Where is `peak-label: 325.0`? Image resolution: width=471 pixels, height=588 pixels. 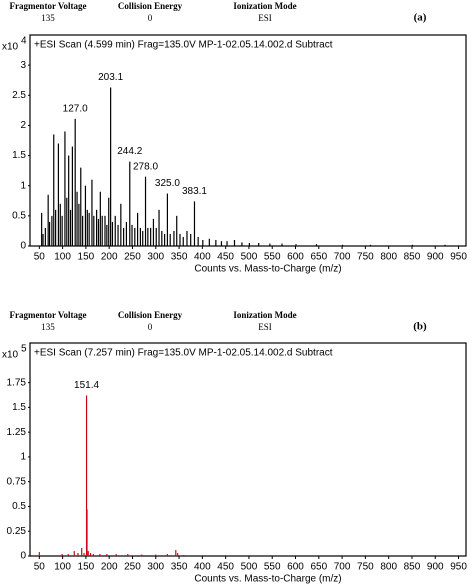 peak-label: 325.0 is located at coordinates (167, 183).